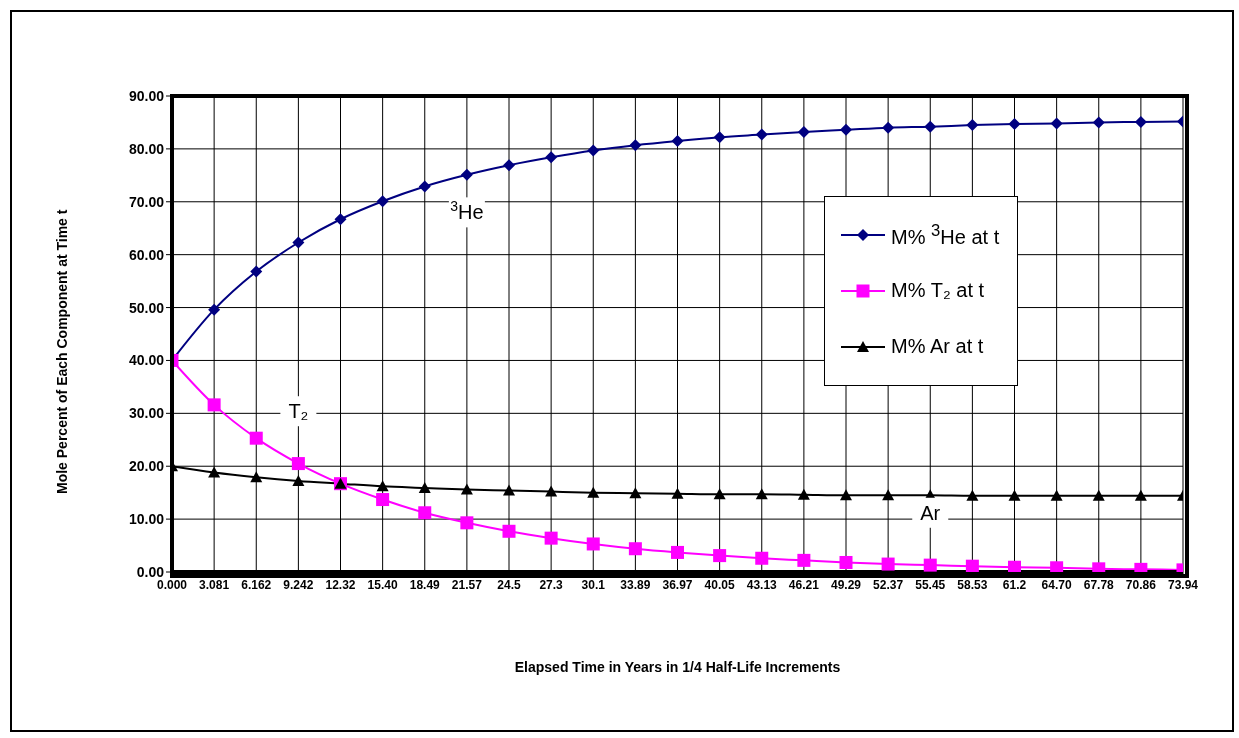 The width and height of the screenshot is (1239, 738). Describe the element at coordinates (846, 584) in the screenshot. I see `x-tick-label: 49.29` at that location.